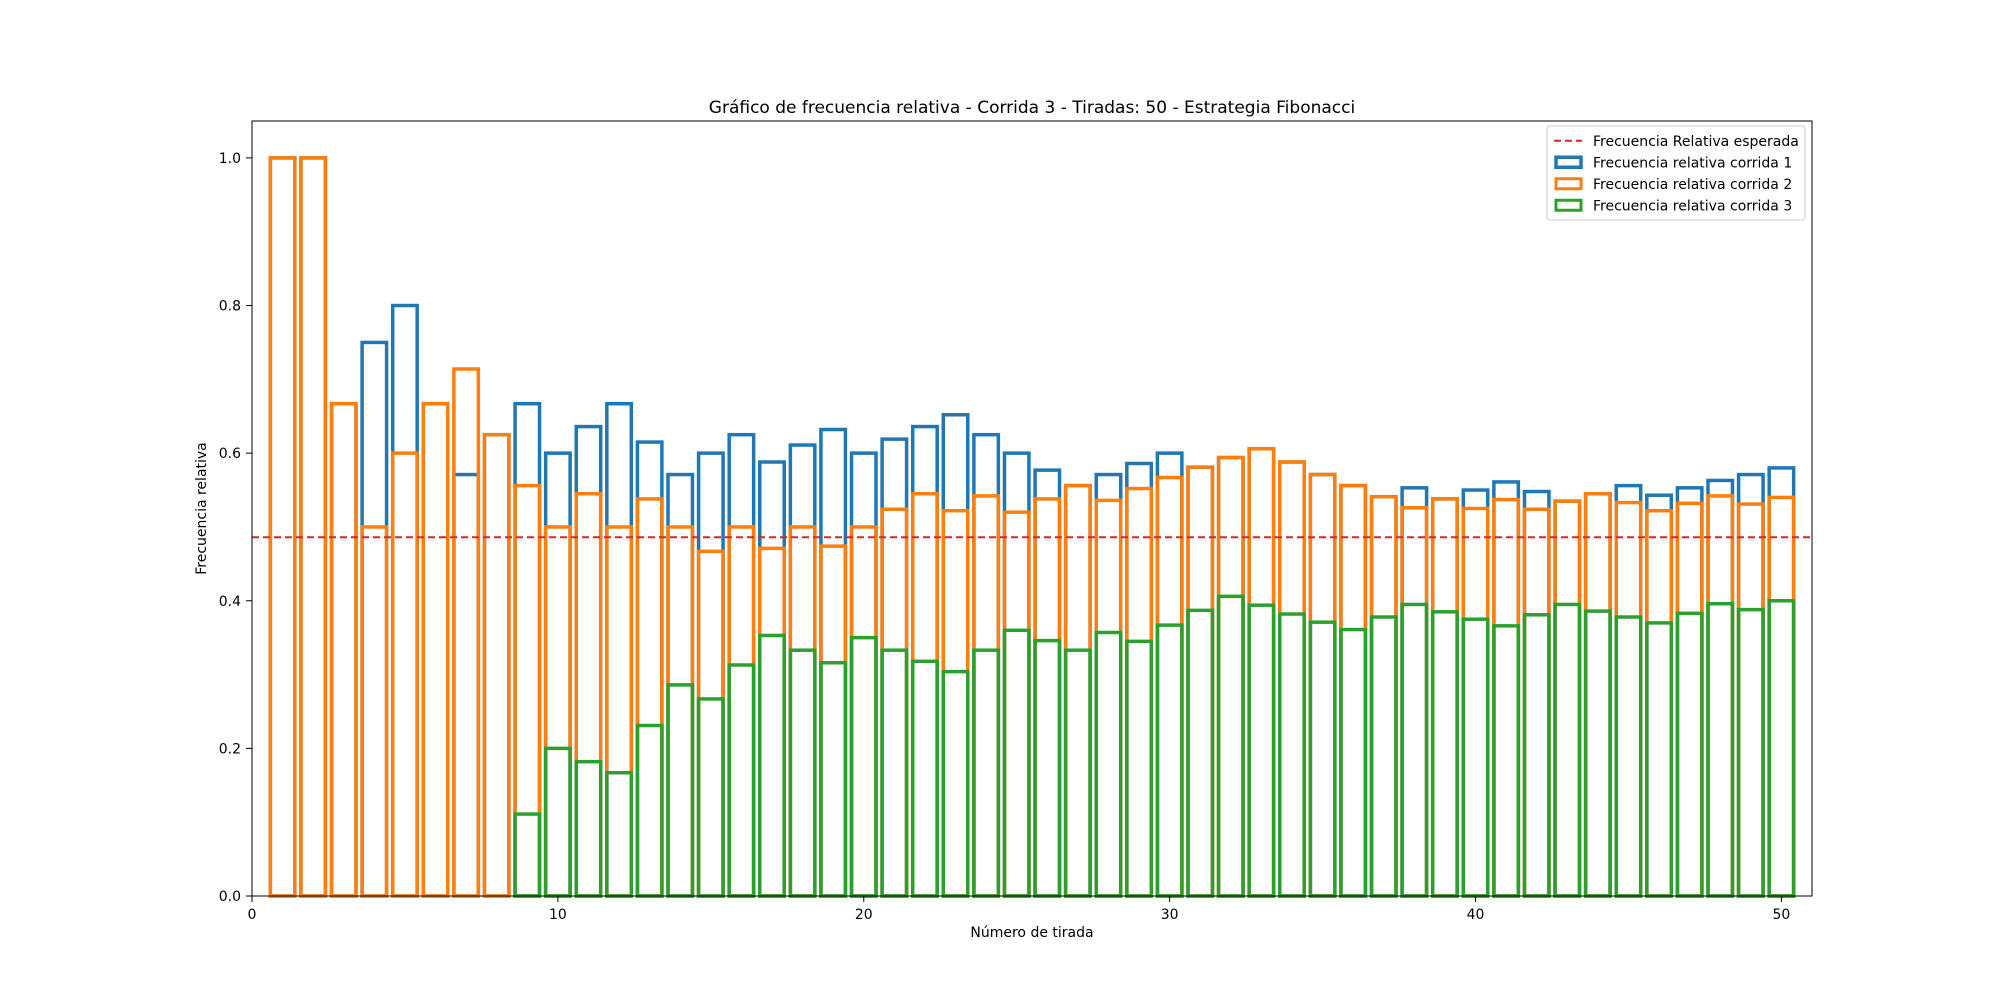 The height and width of the screenshot is (1004, 2000). Describe the element at coordinates (772, 722) in the screenshot. I see `bar-series-2-x17` at that location.